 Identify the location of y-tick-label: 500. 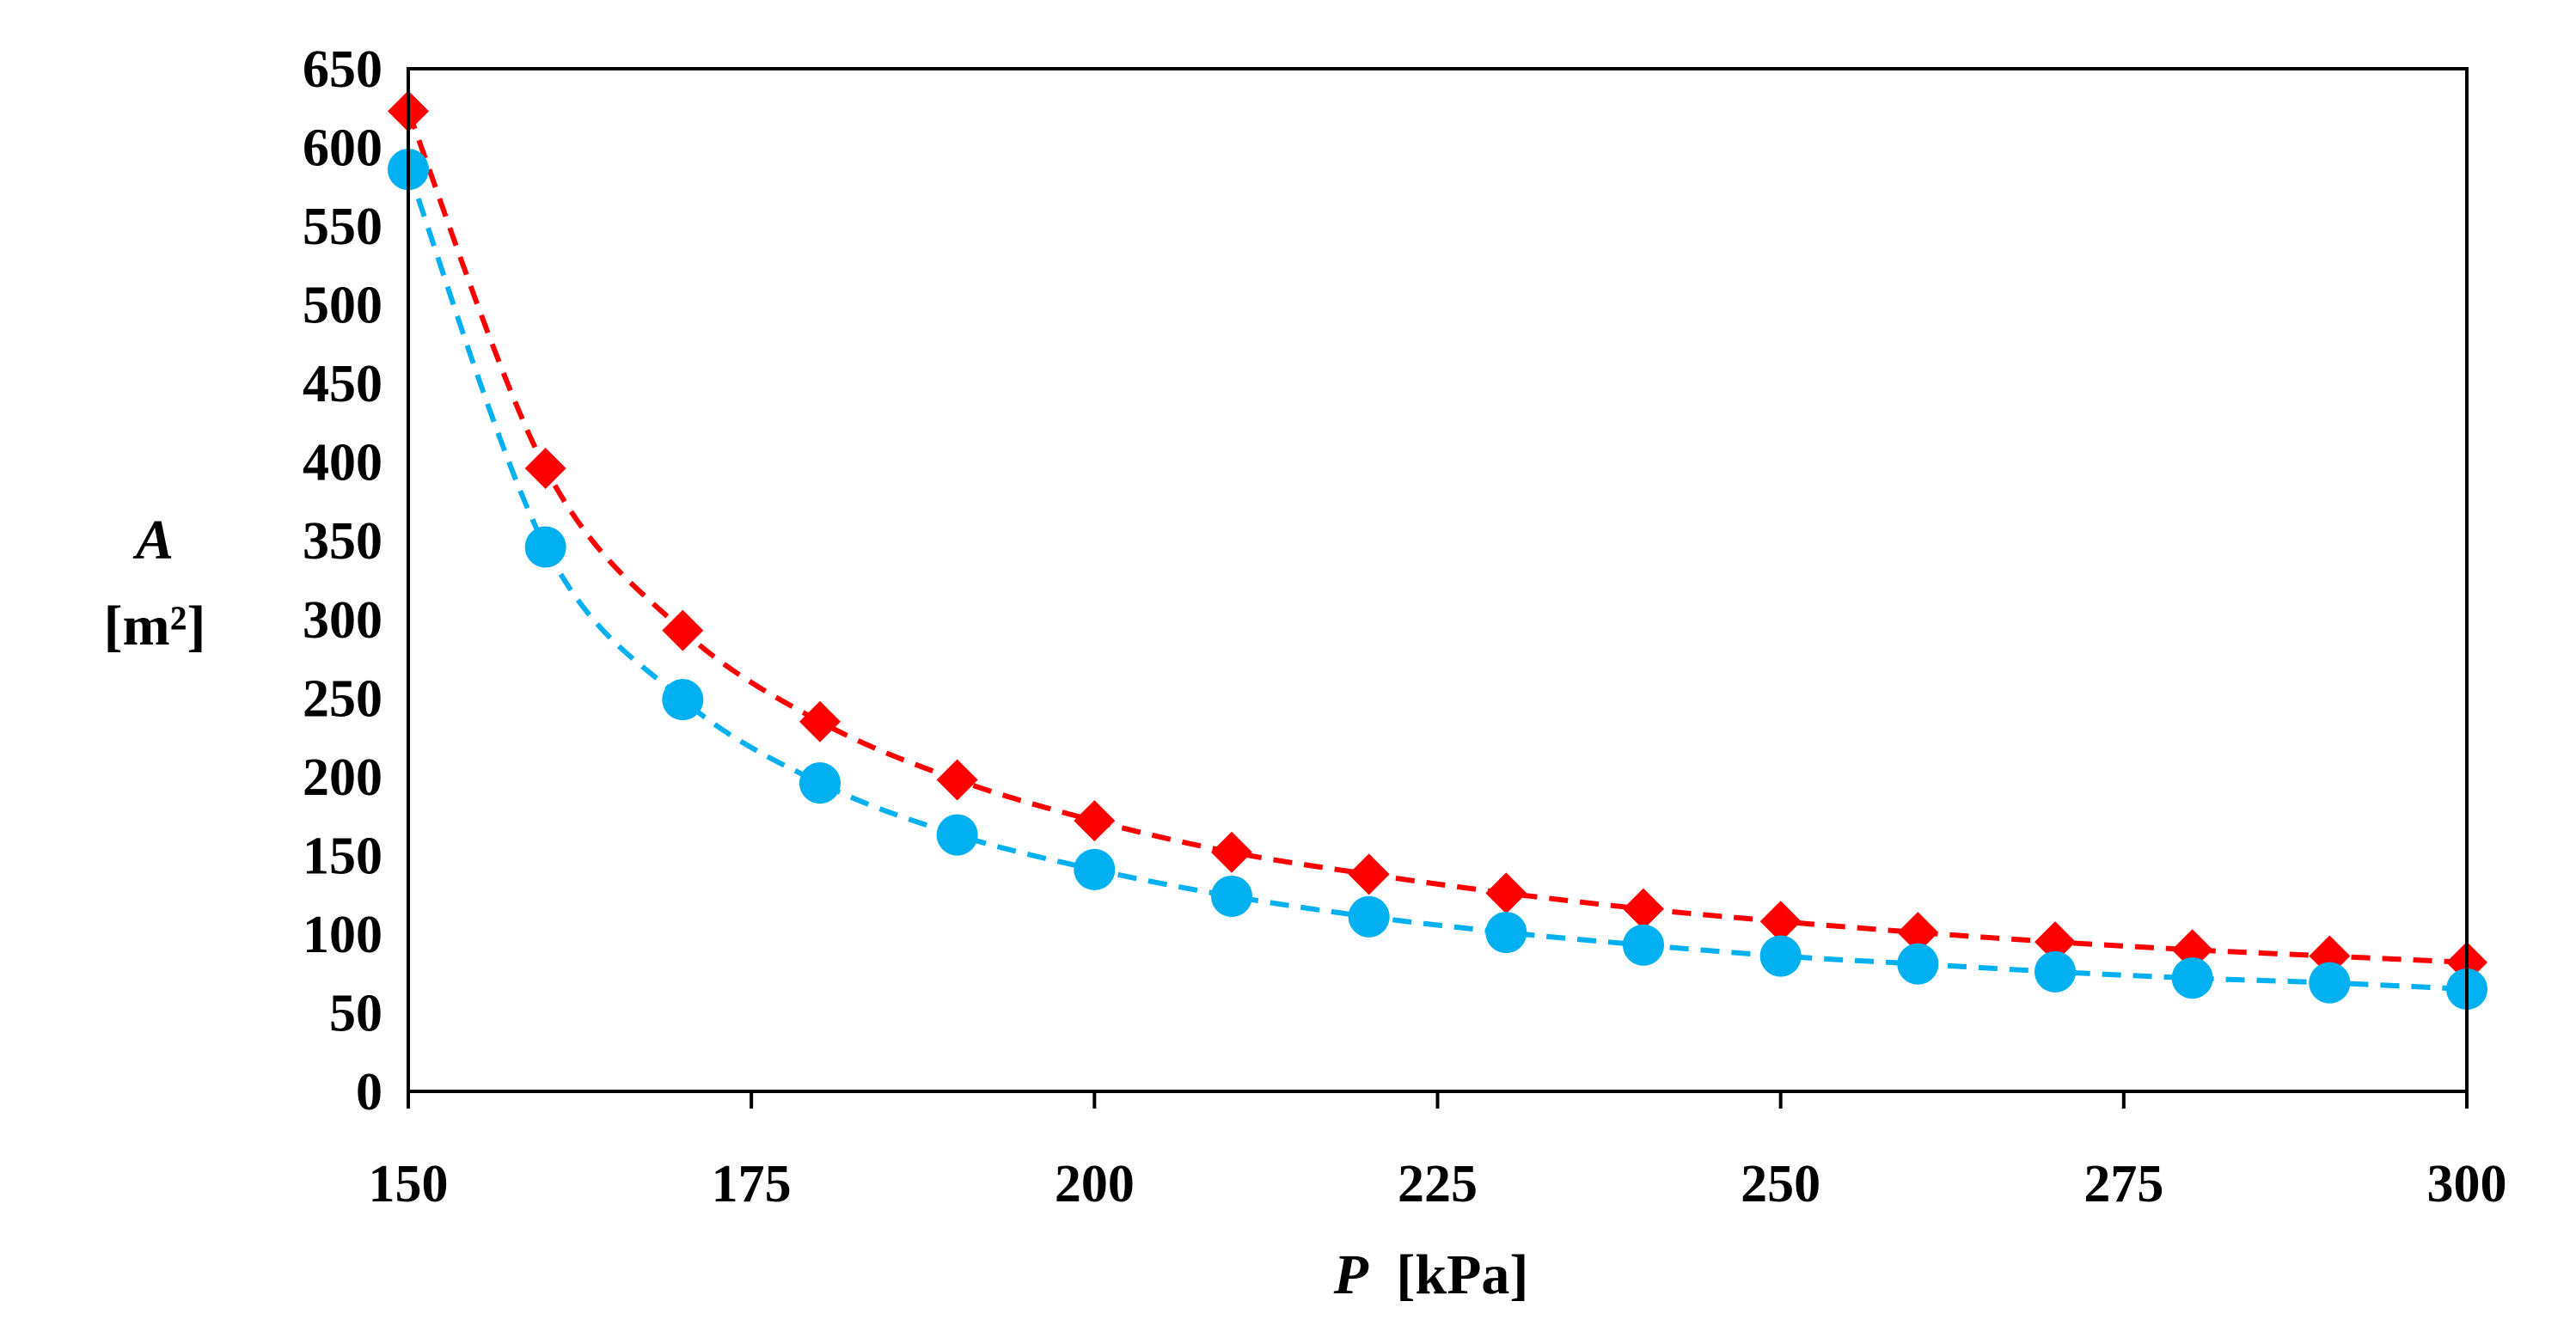
(342, 306).